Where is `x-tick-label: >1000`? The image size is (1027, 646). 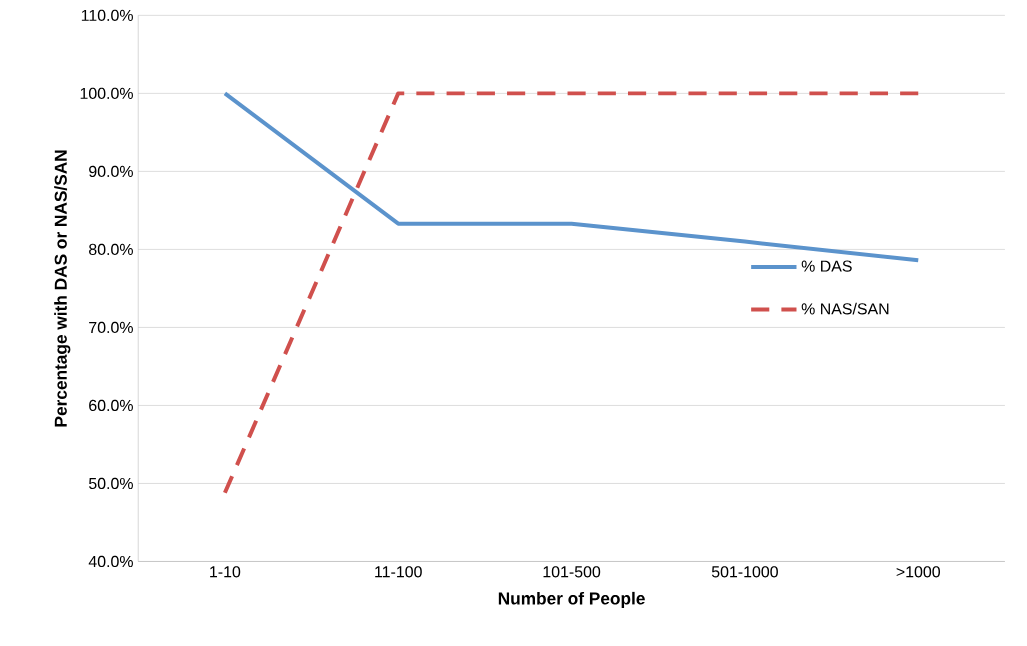 x-tick-label: >1000 is located at coordinates (918, 571).